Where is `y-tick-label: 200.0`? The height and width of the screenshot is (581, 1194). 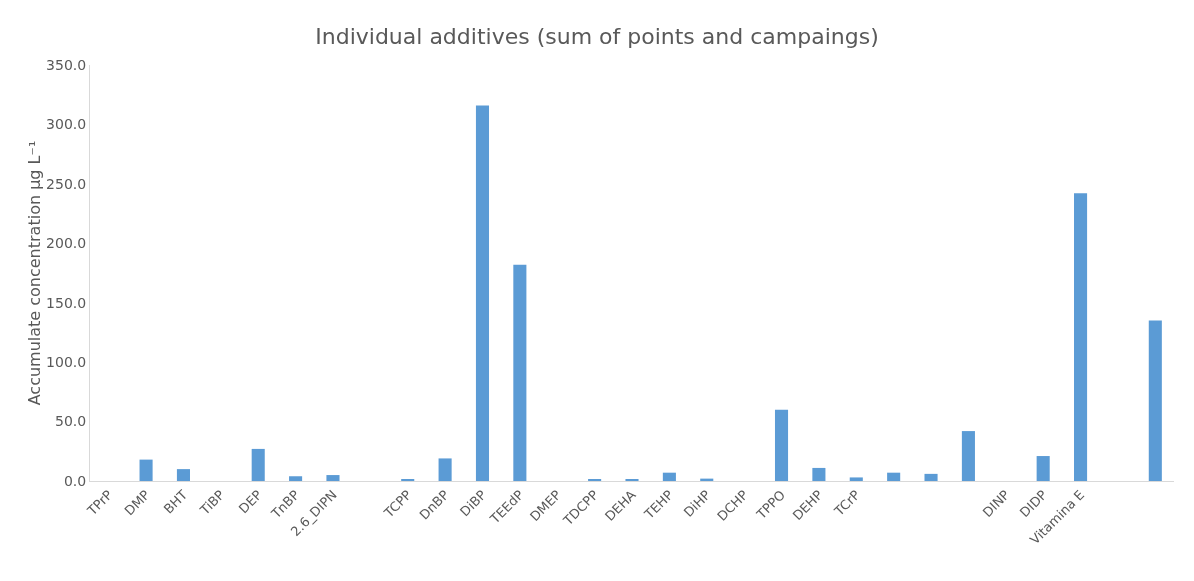
y-tick-label: 200.0 is located at coordinates (66, 243).